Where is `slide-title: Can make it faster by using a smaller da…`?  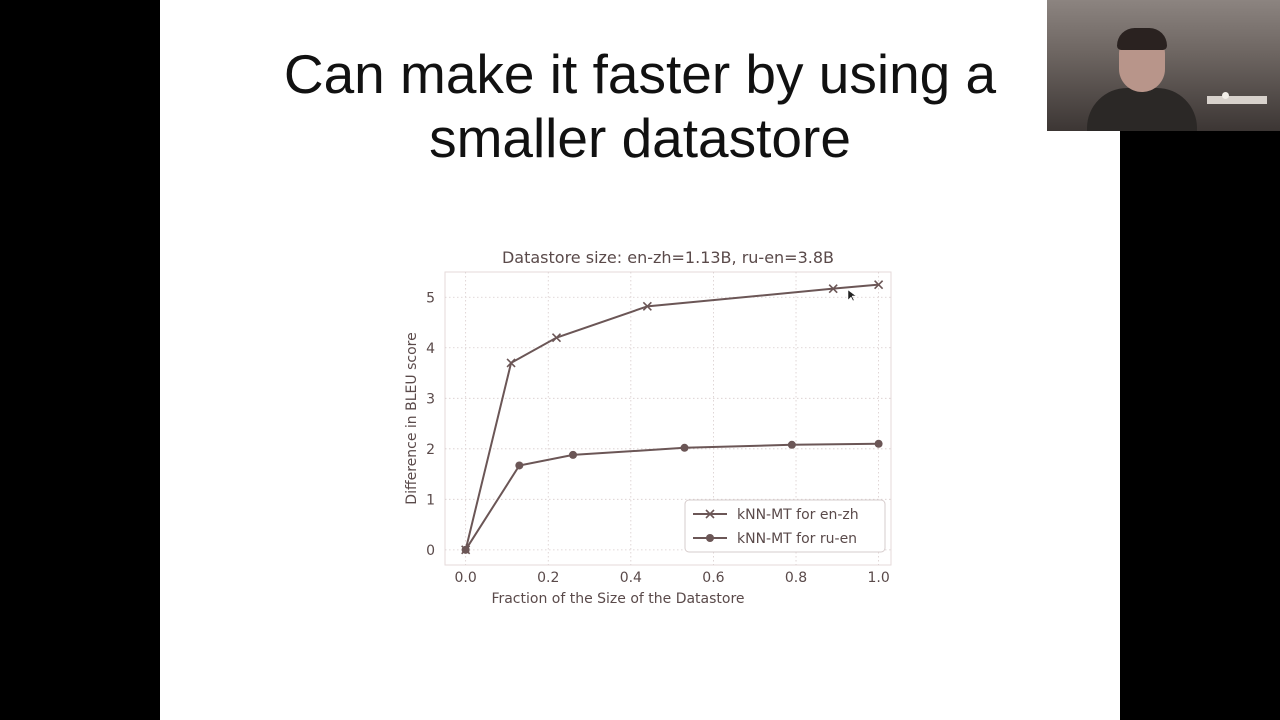
slide-title: Can make it faster by using a smaller da… is located at coordinates (640, 106).